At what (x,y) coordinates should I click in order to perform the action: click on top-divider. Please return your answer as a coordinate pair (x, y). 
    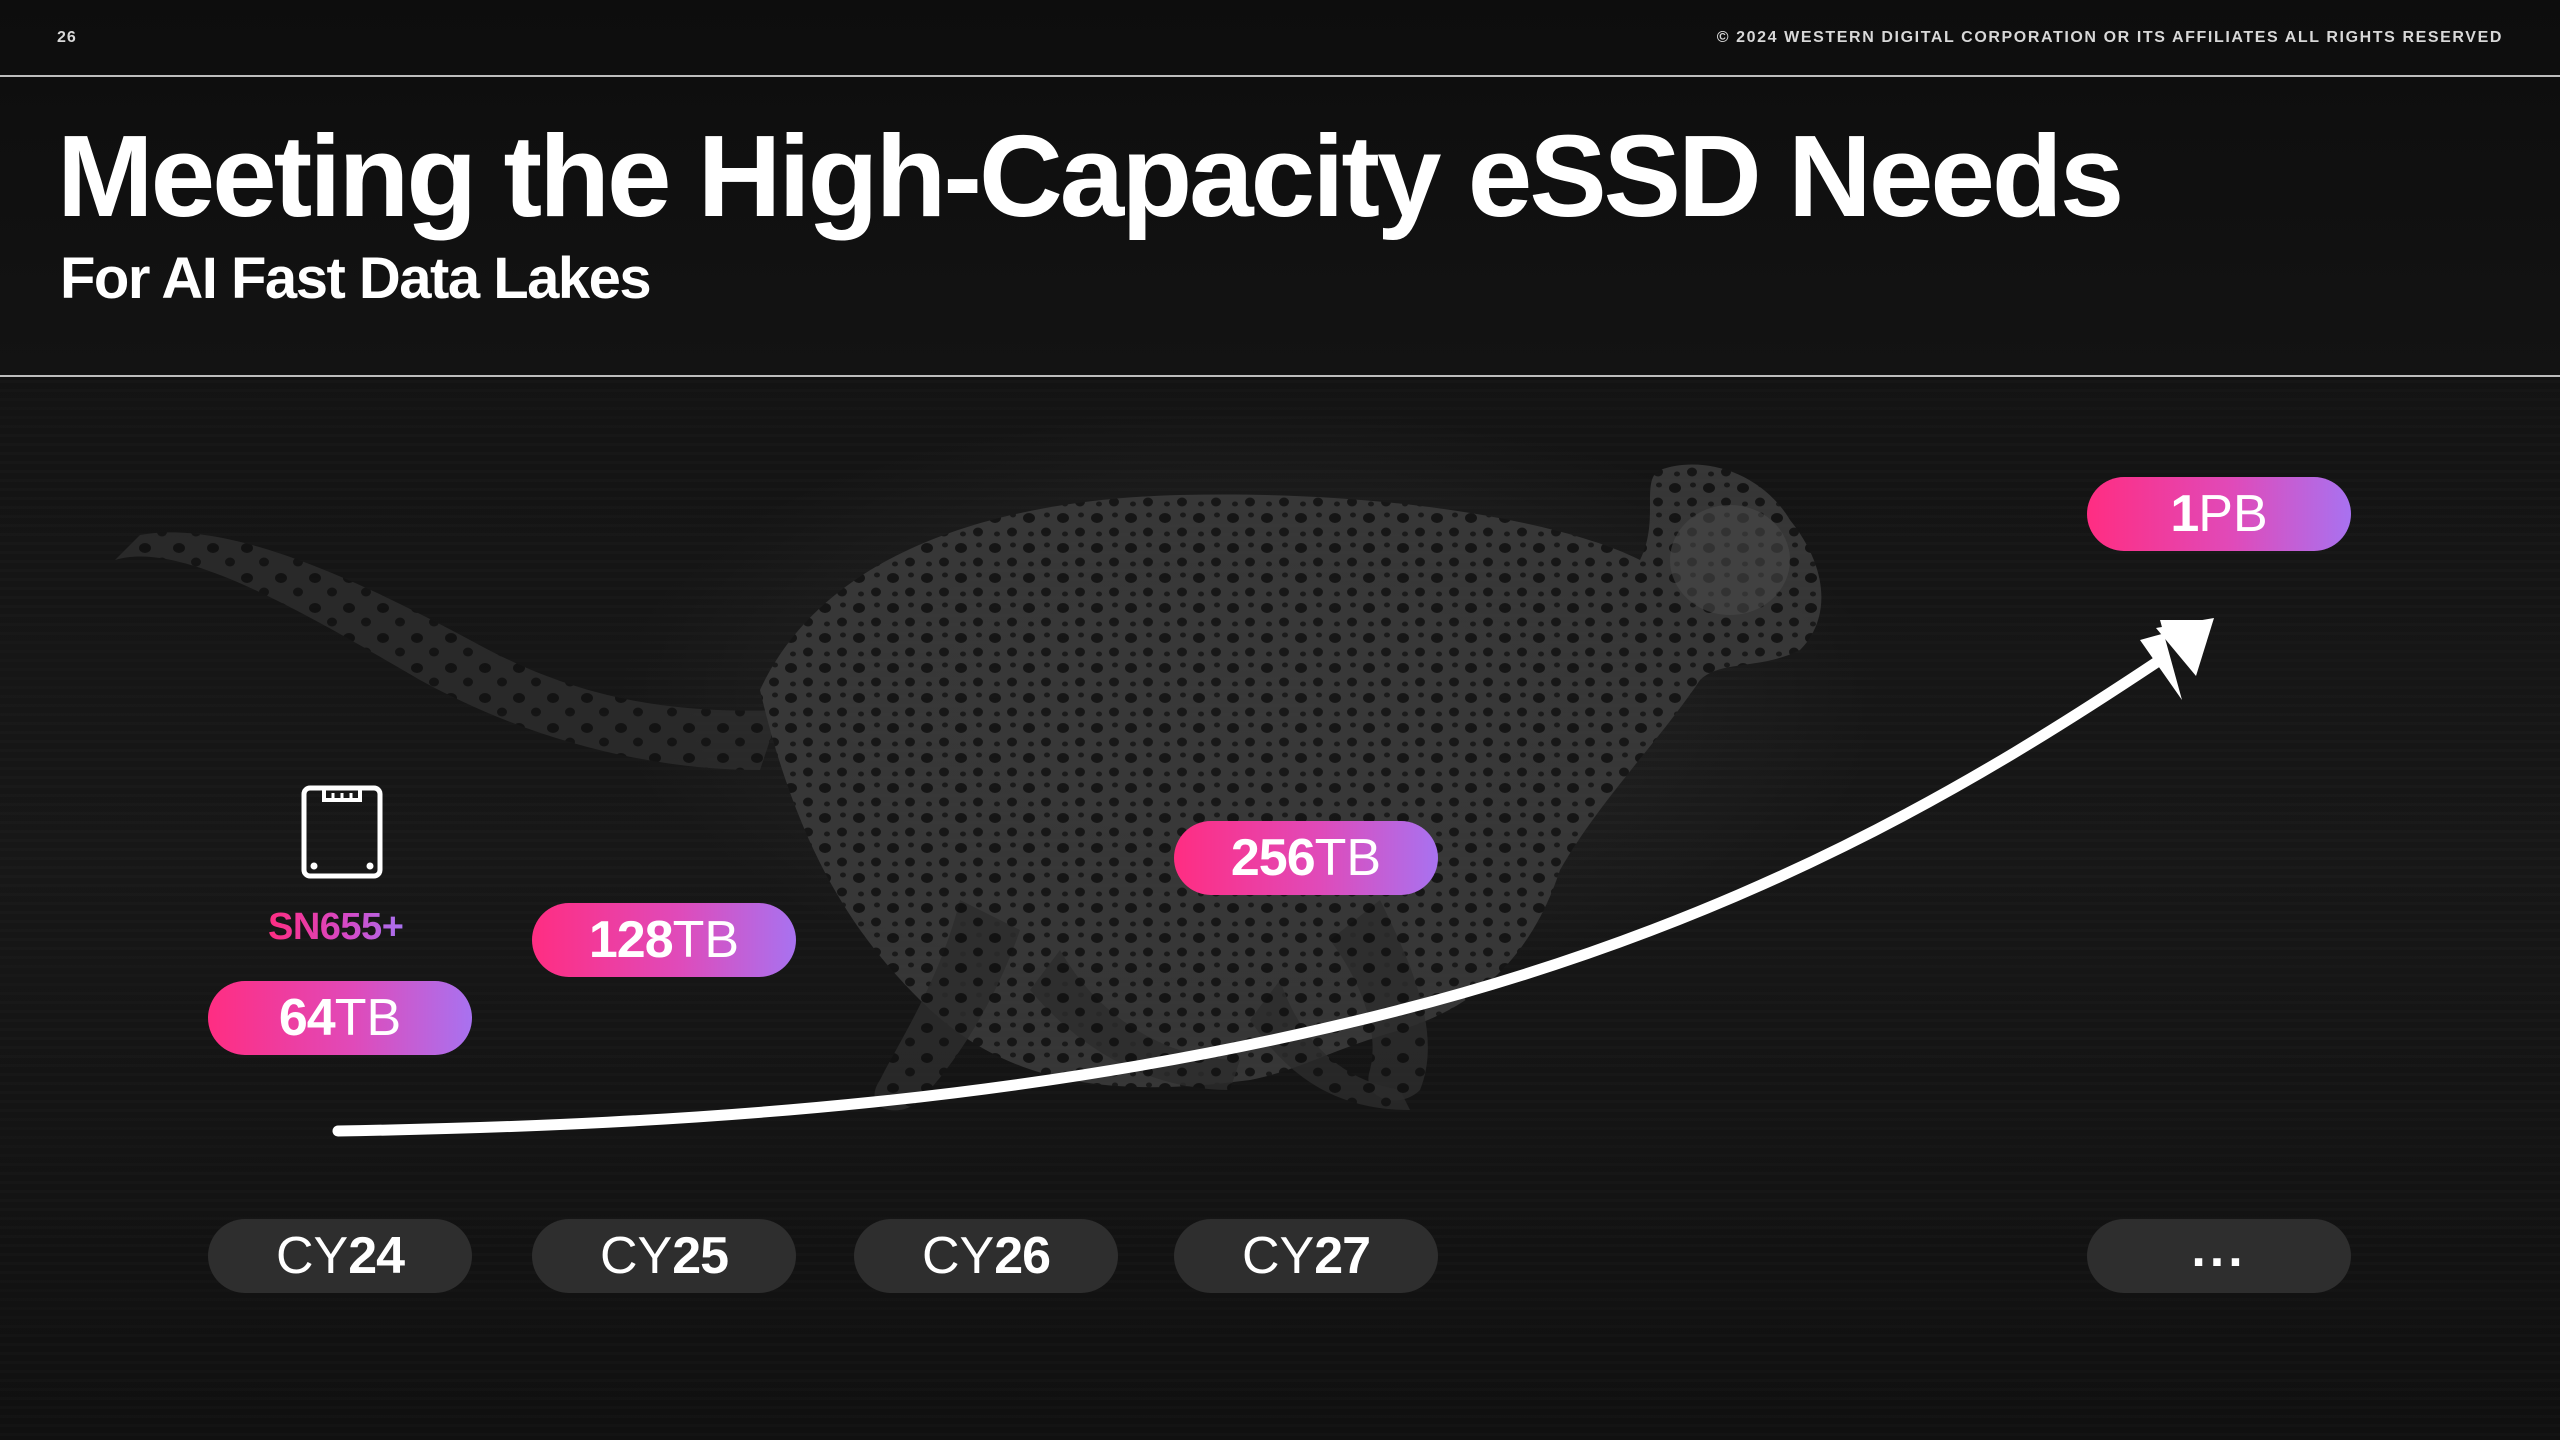
    Looking at the image, I should click on (1280, 76).